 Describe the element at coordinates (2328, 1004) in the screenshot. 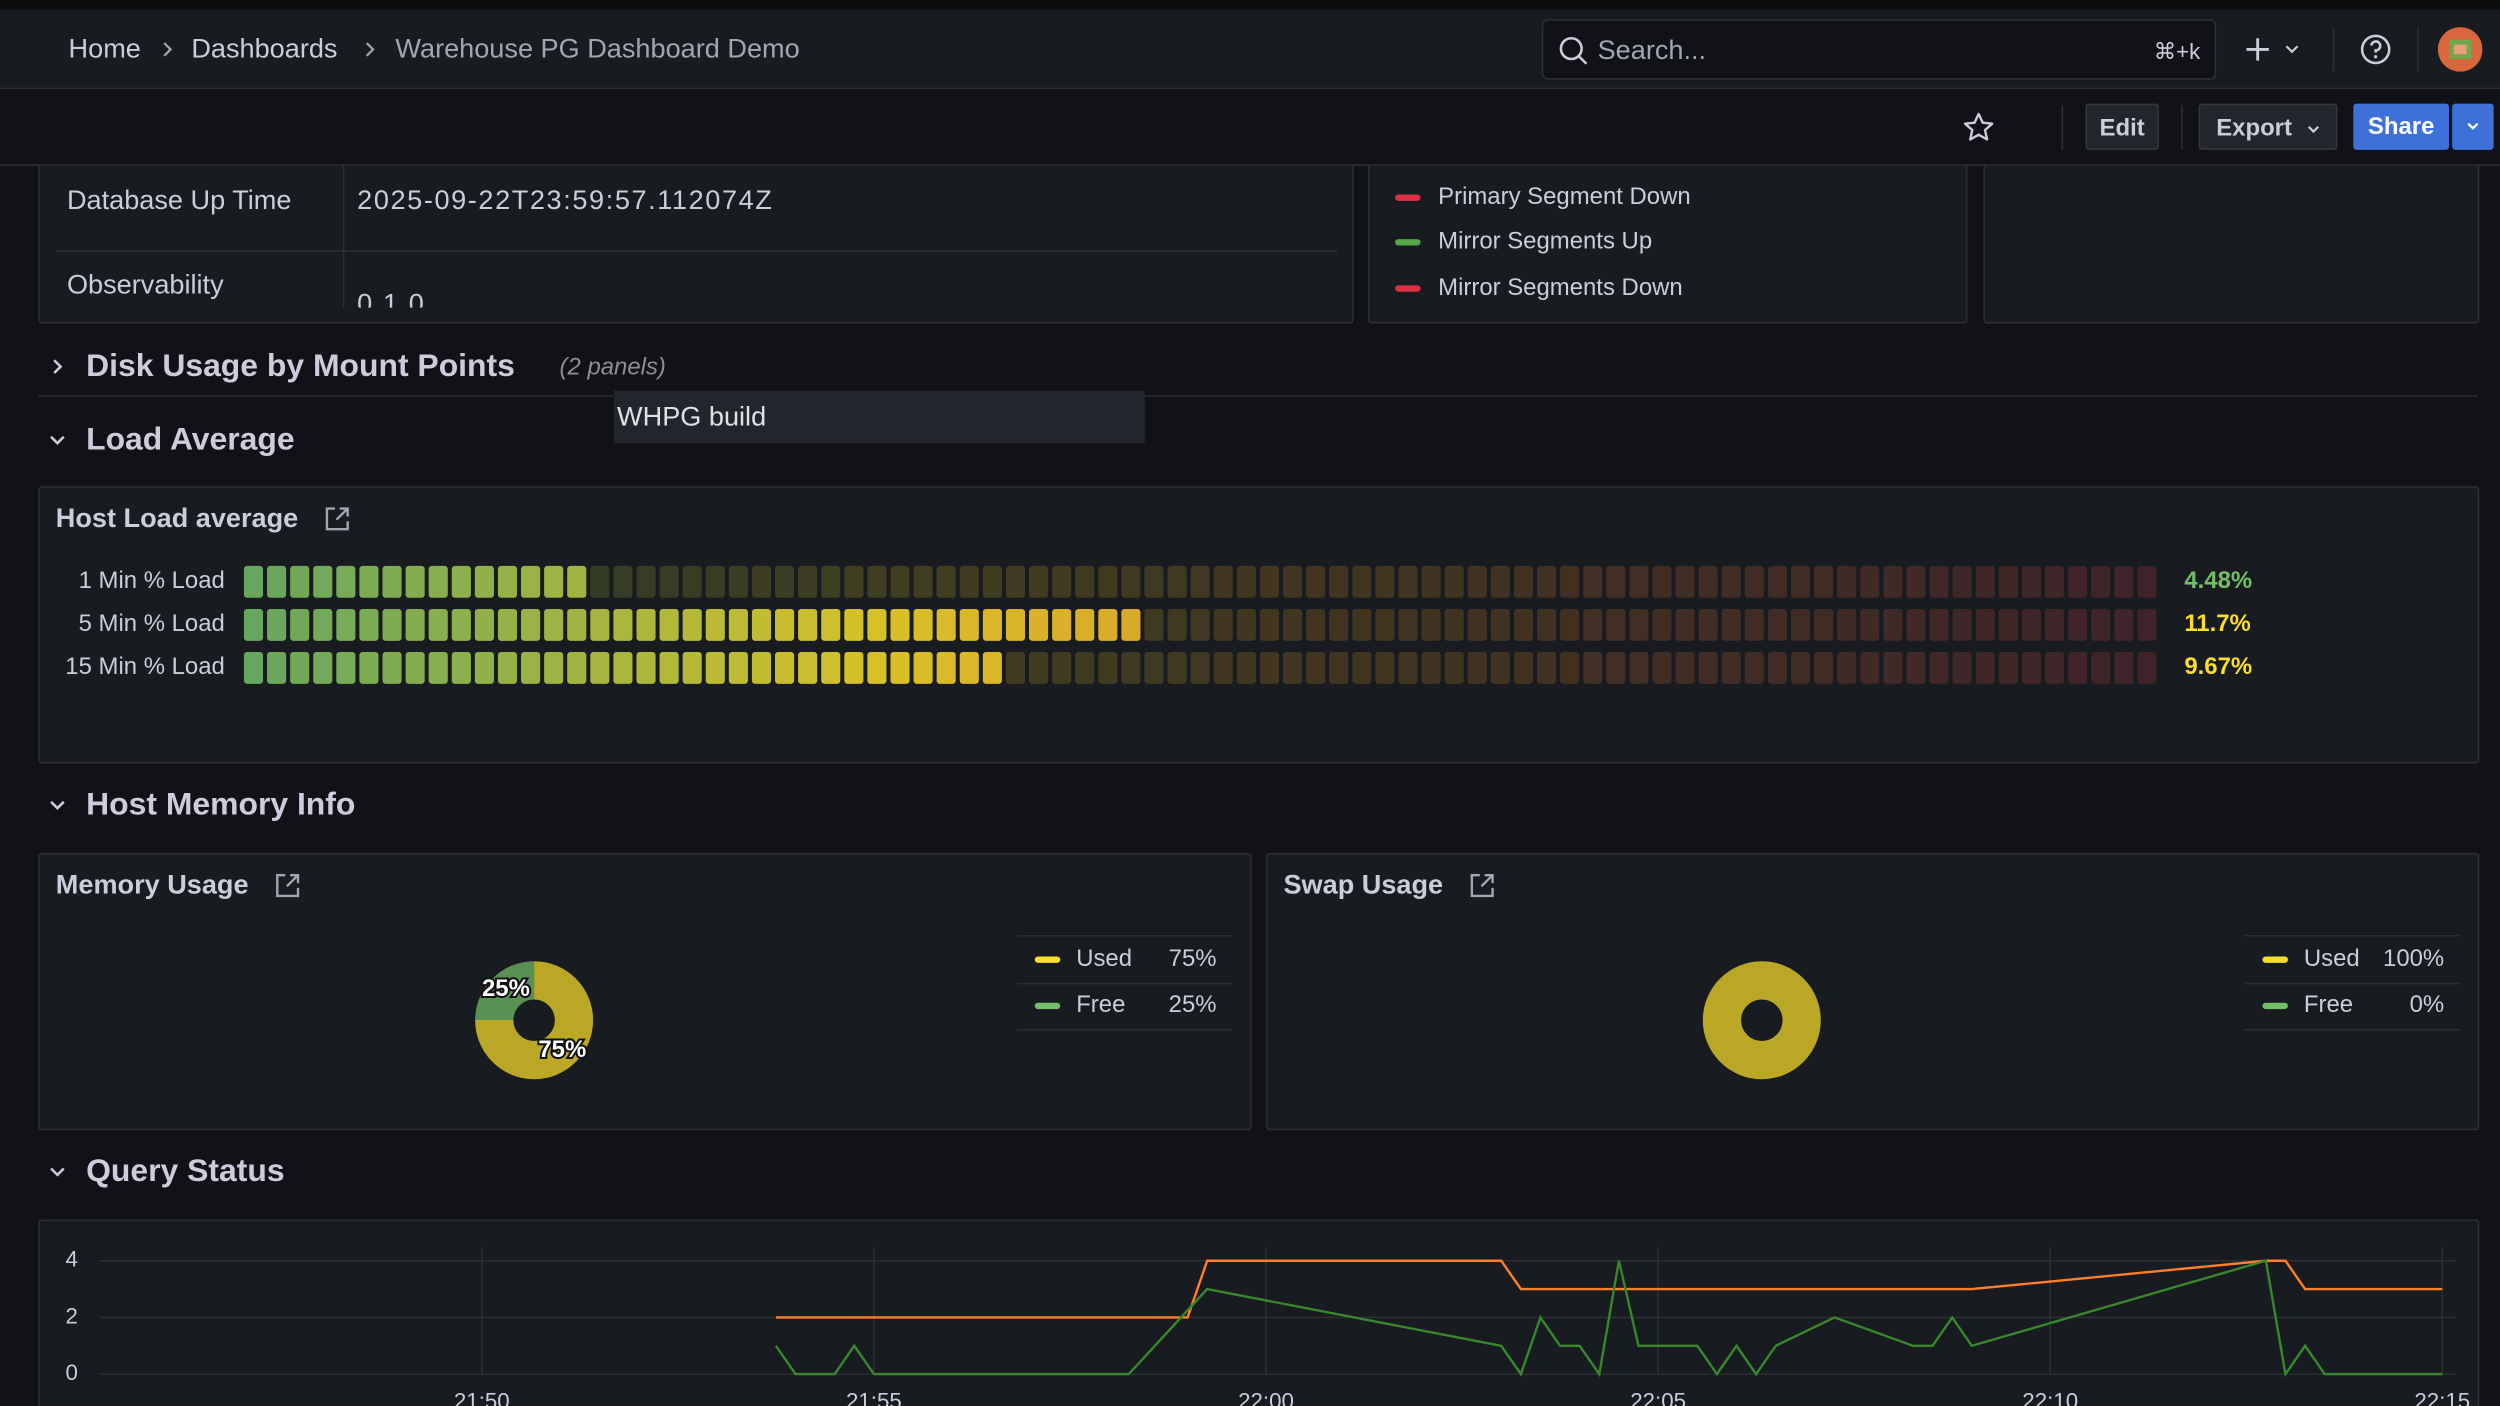

I see `legend-label: Free` at that location.